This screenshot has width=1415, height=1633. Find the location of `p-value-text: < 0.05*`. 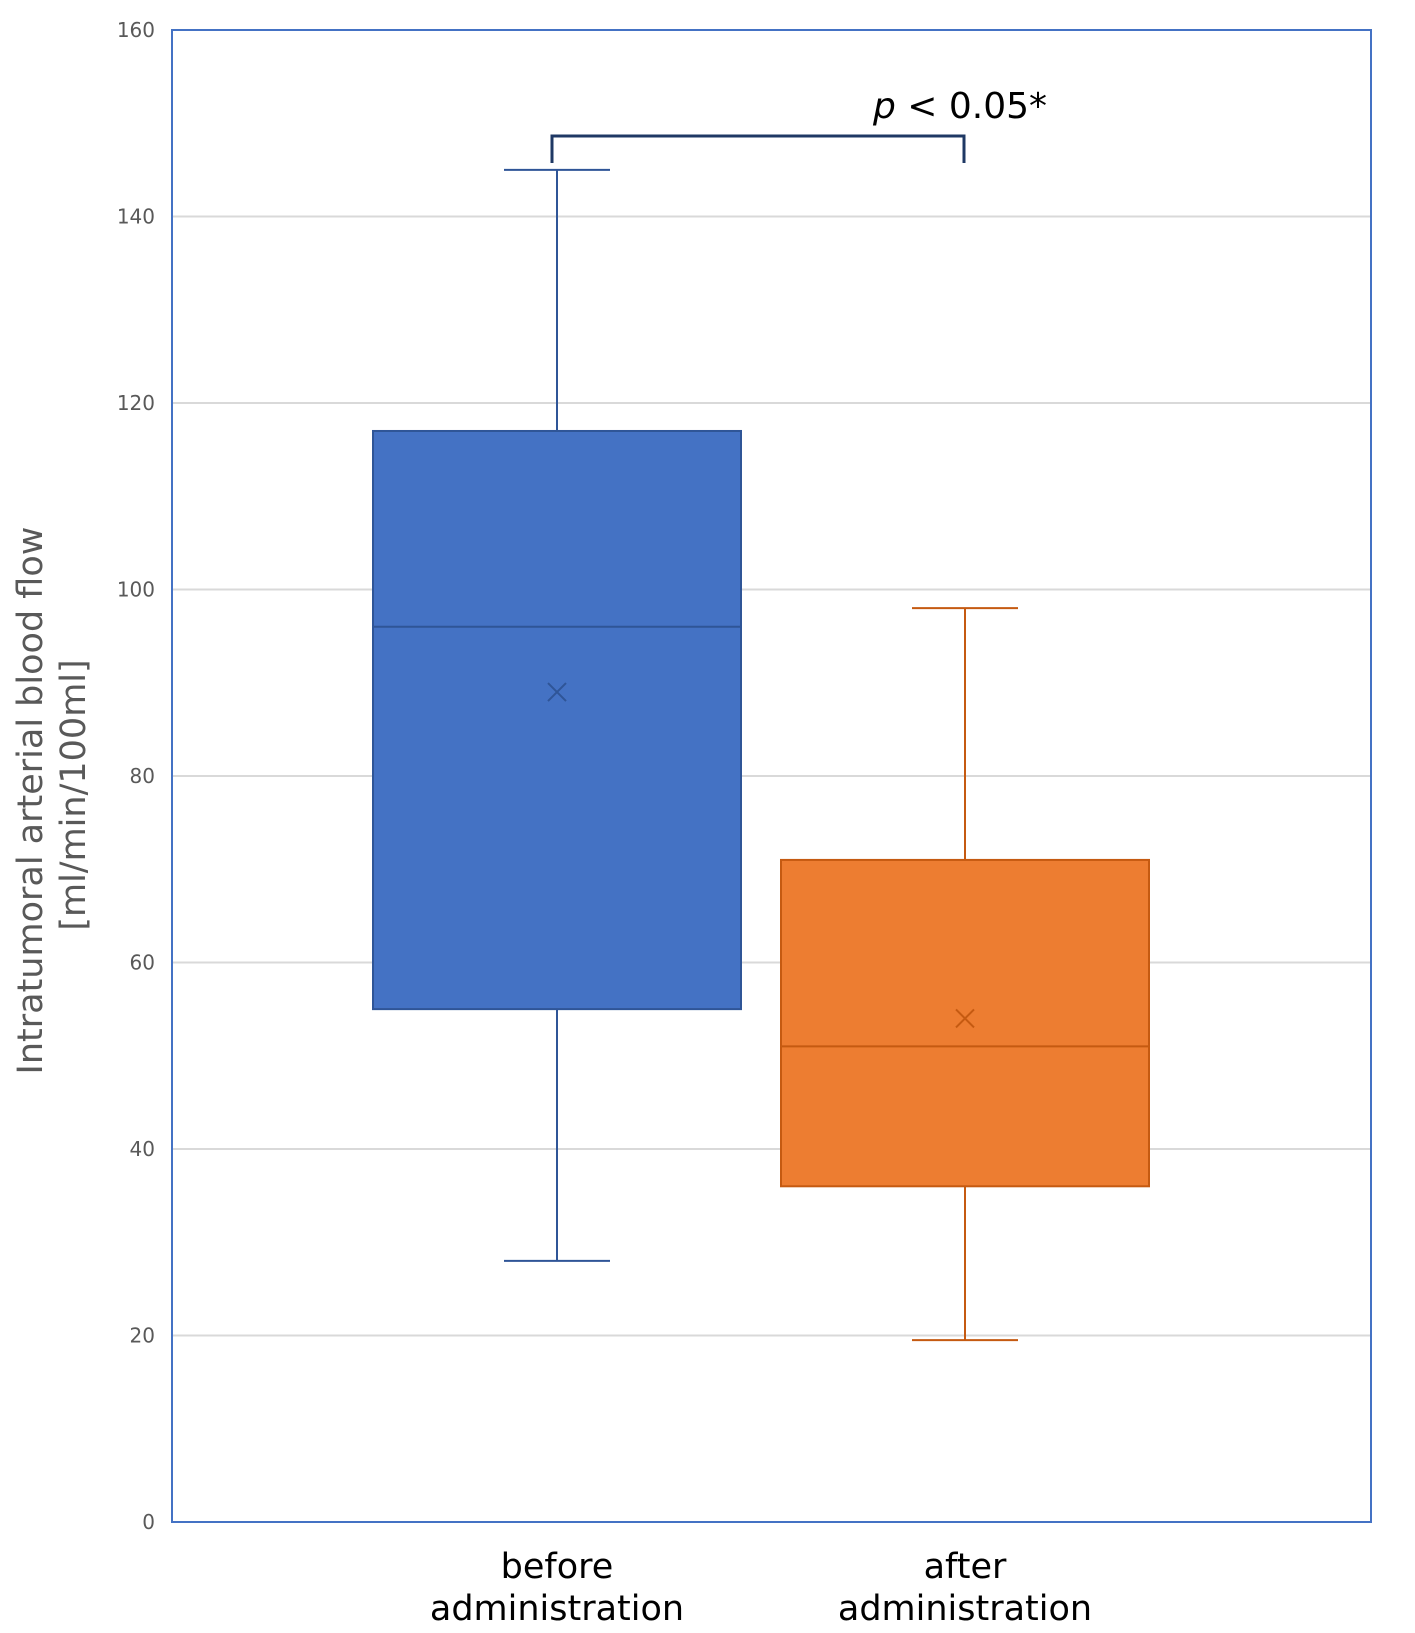

p-value-text: < 0.05* is located at coordinates (971, 106).